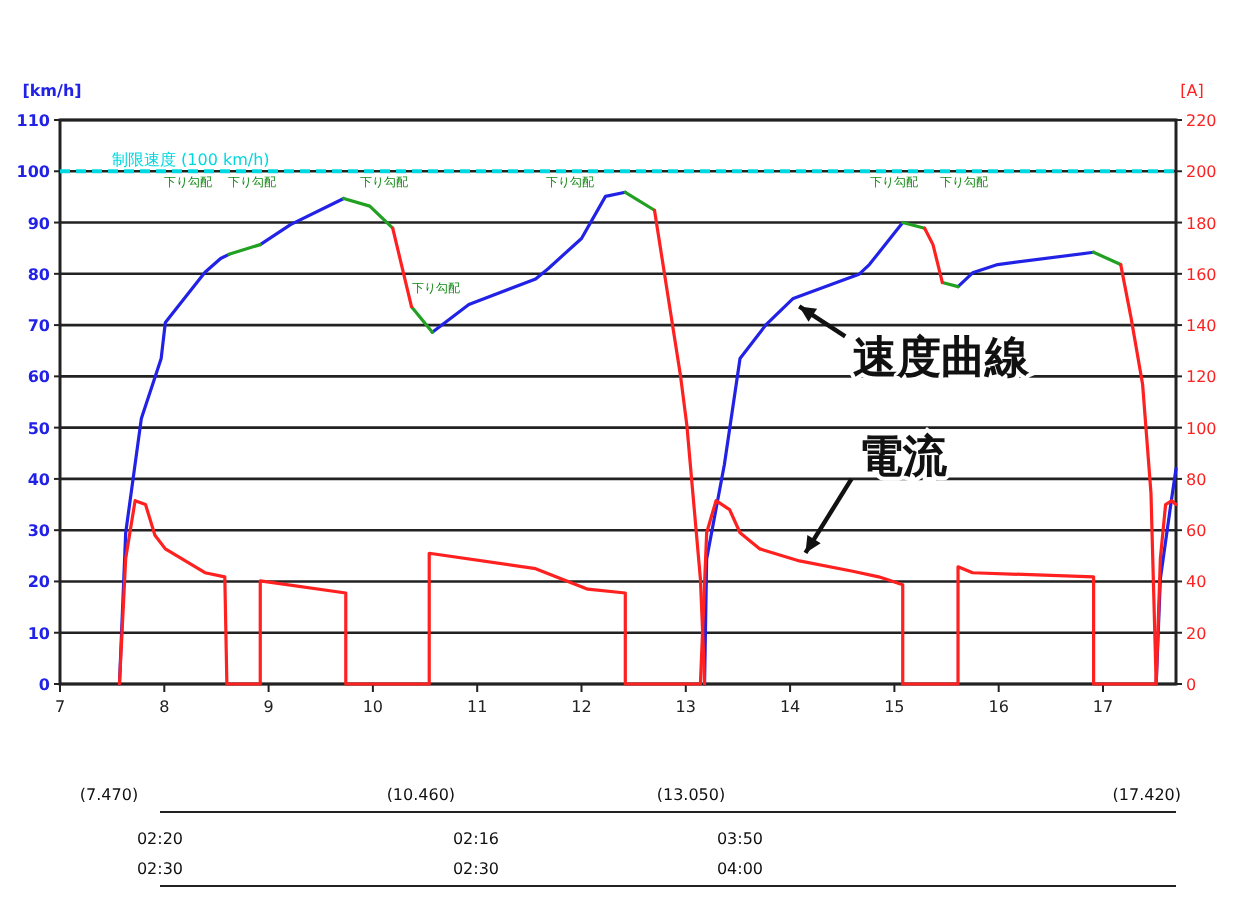  What do you see at coordinates (1201, 223) in the screenshot?
I see `y2-tick-label: 180` at bounding box center [1201, 223].